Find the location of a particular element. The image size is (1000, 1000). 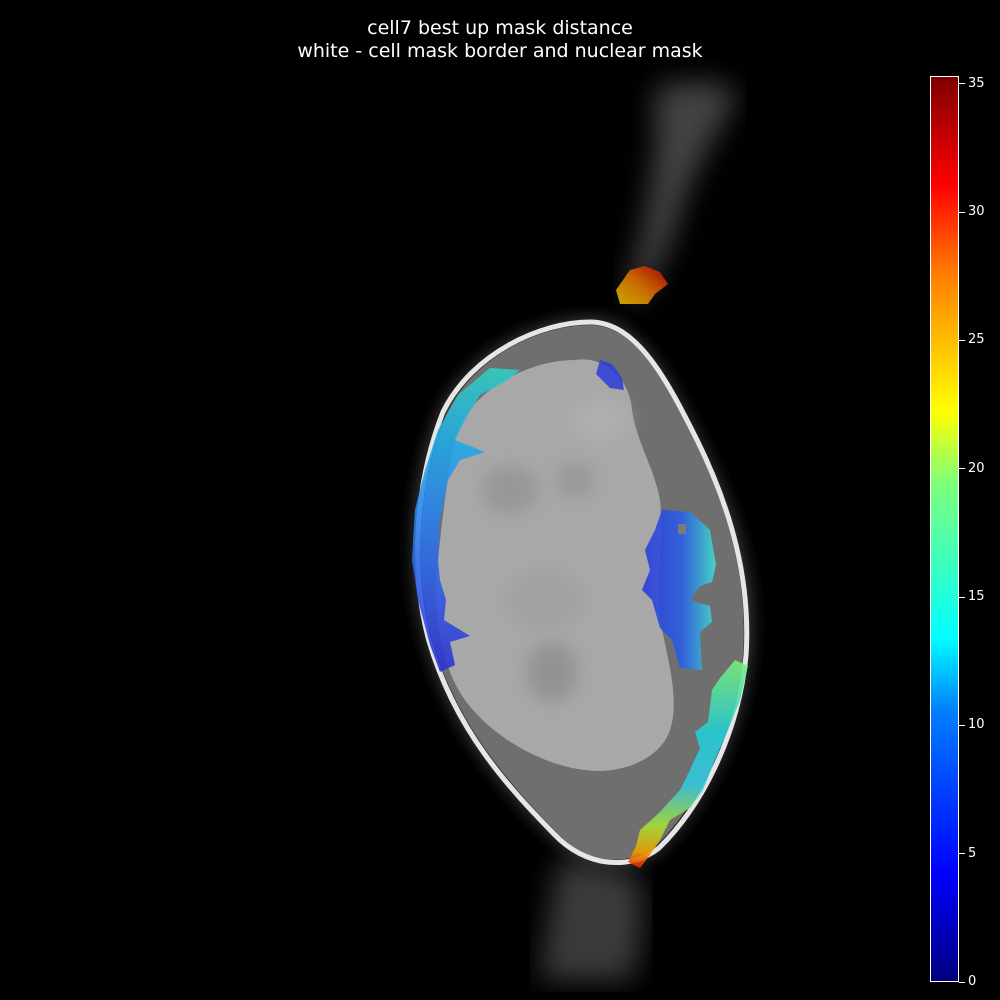

colorbar-tick-label: 25 is located at coordinates (976, 340).